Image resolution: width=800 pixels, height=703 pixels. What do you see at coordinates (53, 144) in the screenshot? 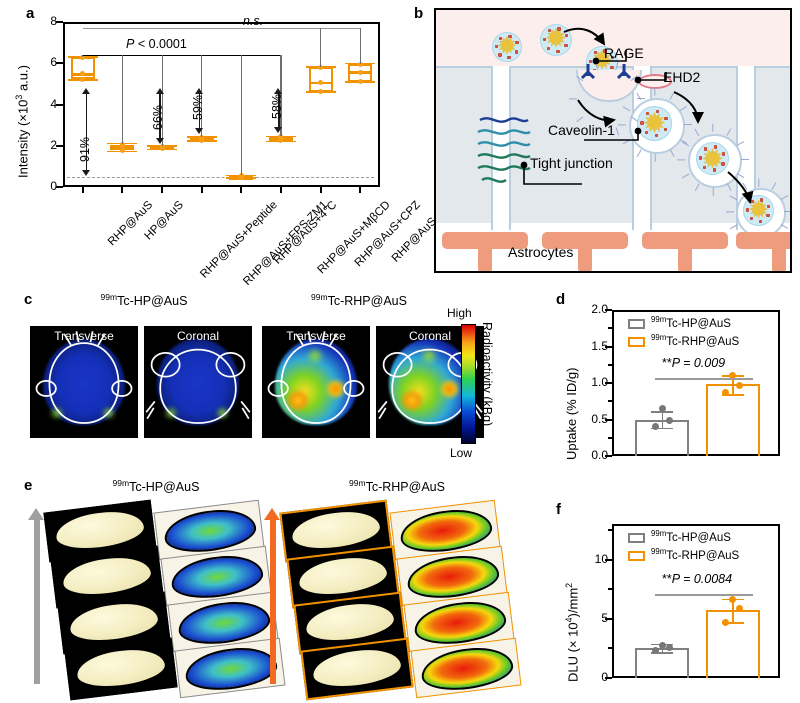
I see `y-tick-label: 2` at bounding box center [53, 144].